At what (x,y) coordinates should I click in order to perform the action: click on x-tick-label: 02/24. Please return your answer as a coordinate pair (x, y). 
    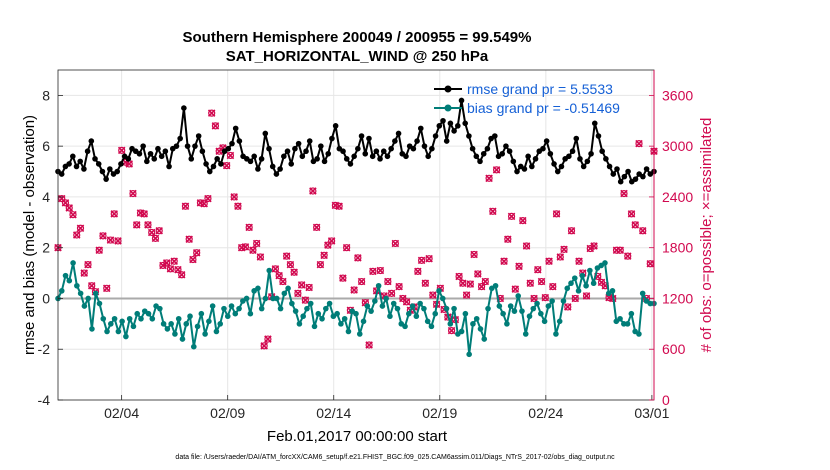
    Looking at the image, I should click on (545, 413).